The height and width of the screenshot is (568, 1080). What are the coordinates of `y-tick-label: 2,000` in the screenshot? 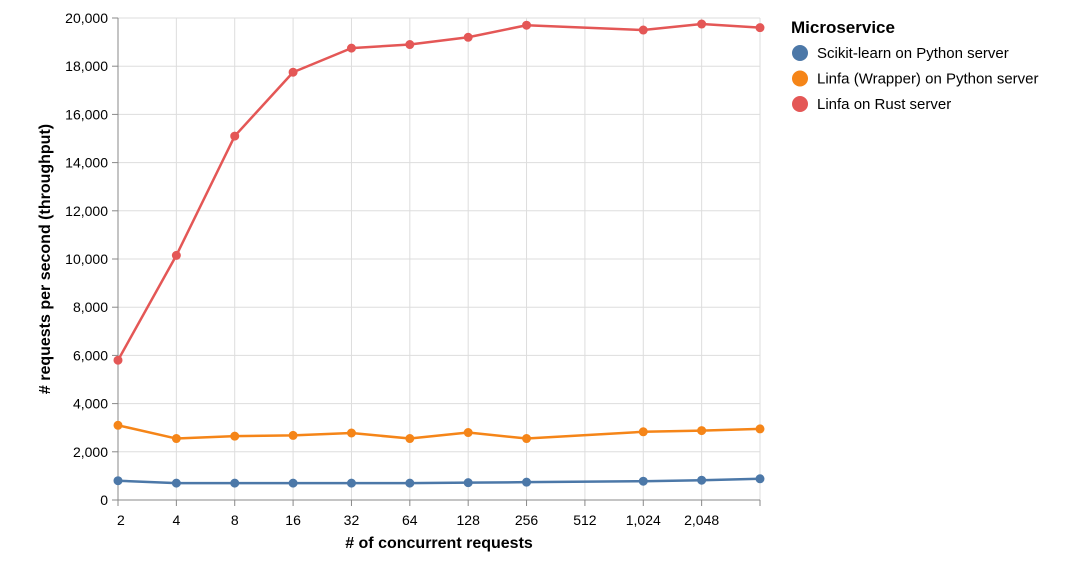 It's located at (90, 452).